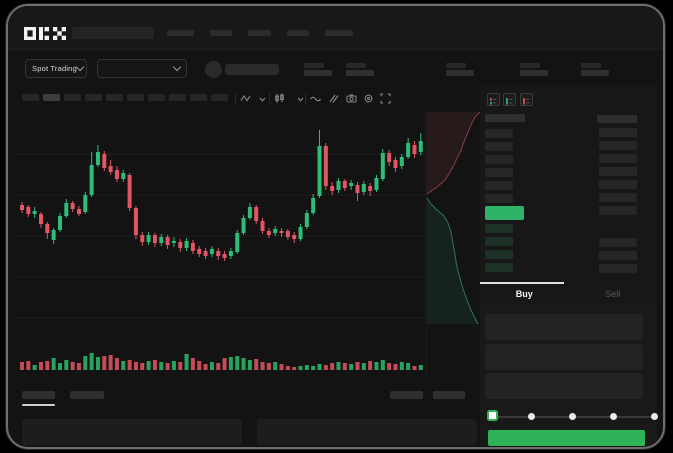 The height and width of the screenshot is (453, 673). What do you see at coordinates (504, 213) in the screenshot?
I see `last-price-highlight` at bounding box center [504, 213].